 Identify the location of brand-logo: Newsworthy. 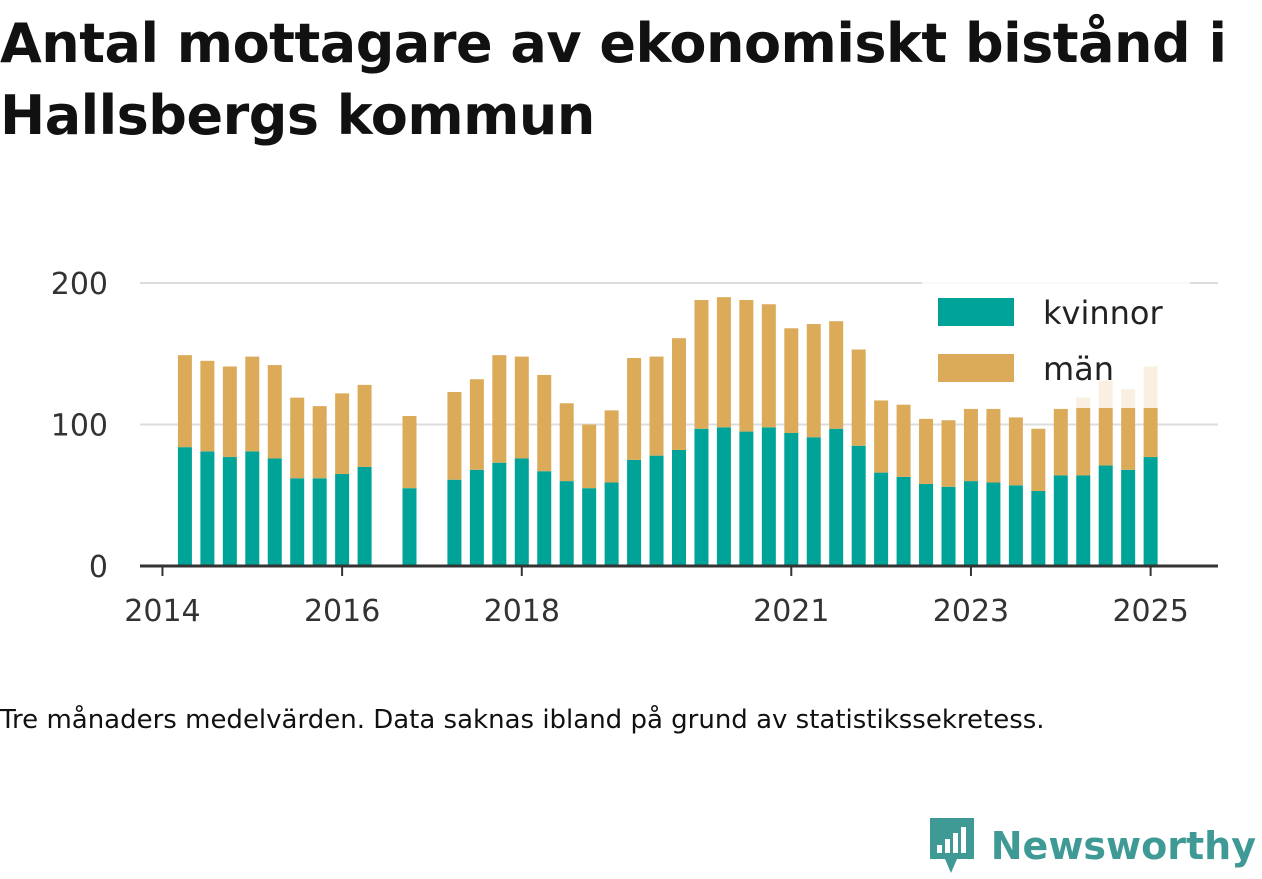
(1091, 846).